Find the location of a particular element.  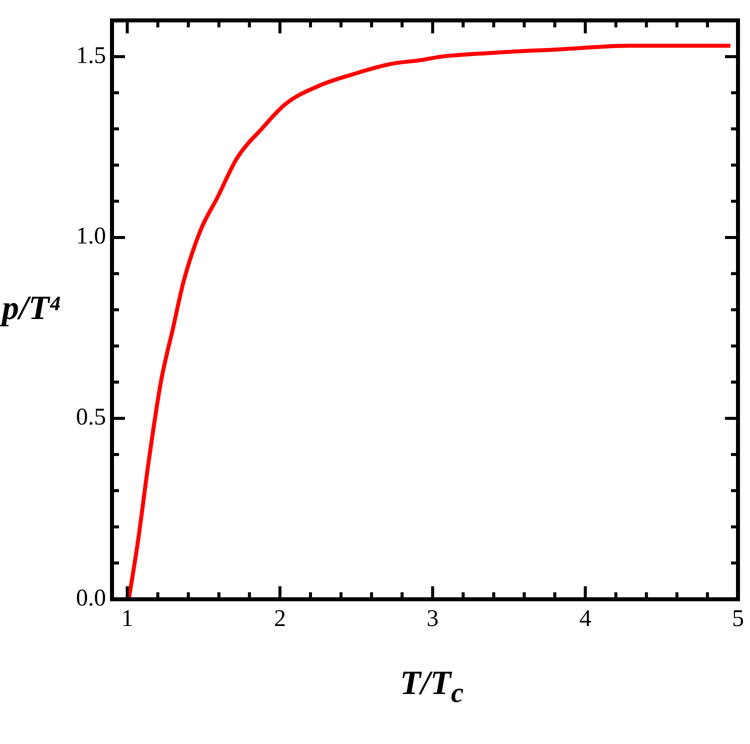

y-tick-label: 1.5 is located at coordinates (91, 55).